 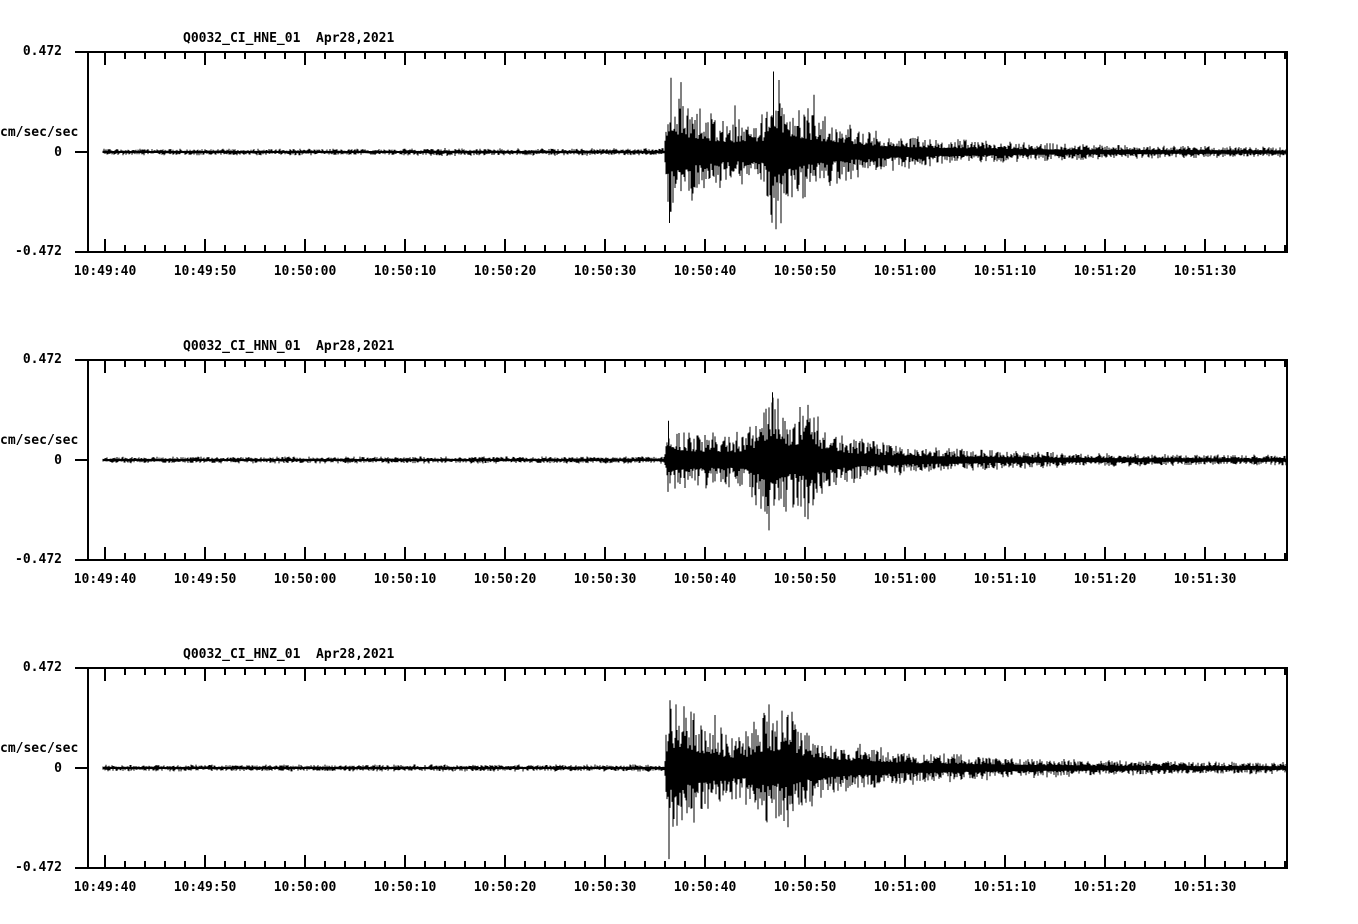 I want to click on plot-title: Q0032_CI_HNE_01 Apr28,2021, so click(x=289, y=38).